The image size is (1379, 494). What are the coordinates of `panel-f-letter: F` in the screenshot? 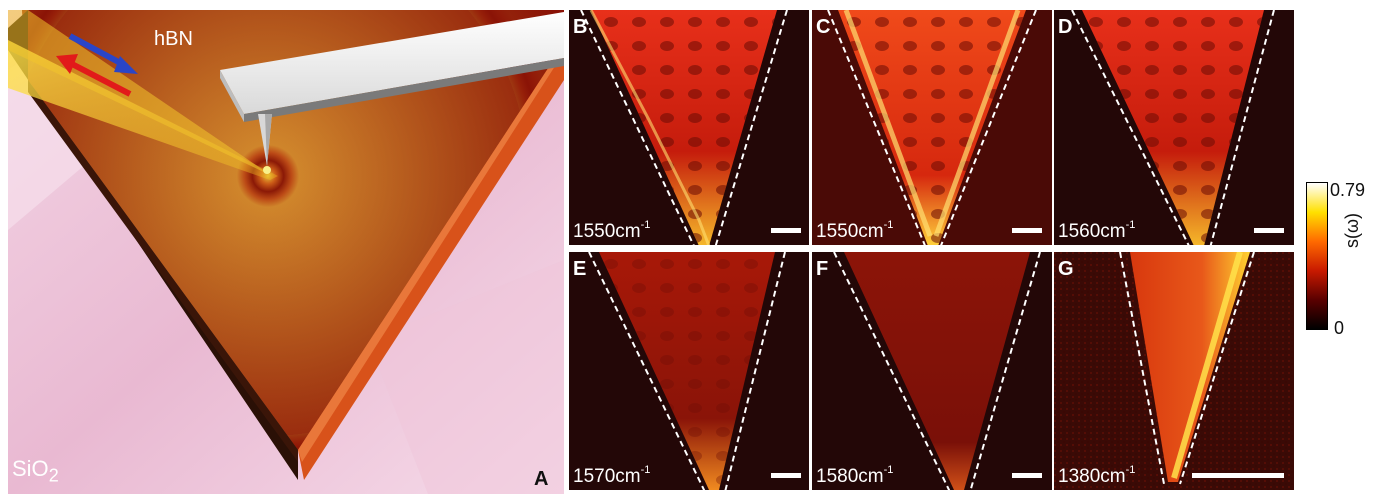 It's located at (822, 269).